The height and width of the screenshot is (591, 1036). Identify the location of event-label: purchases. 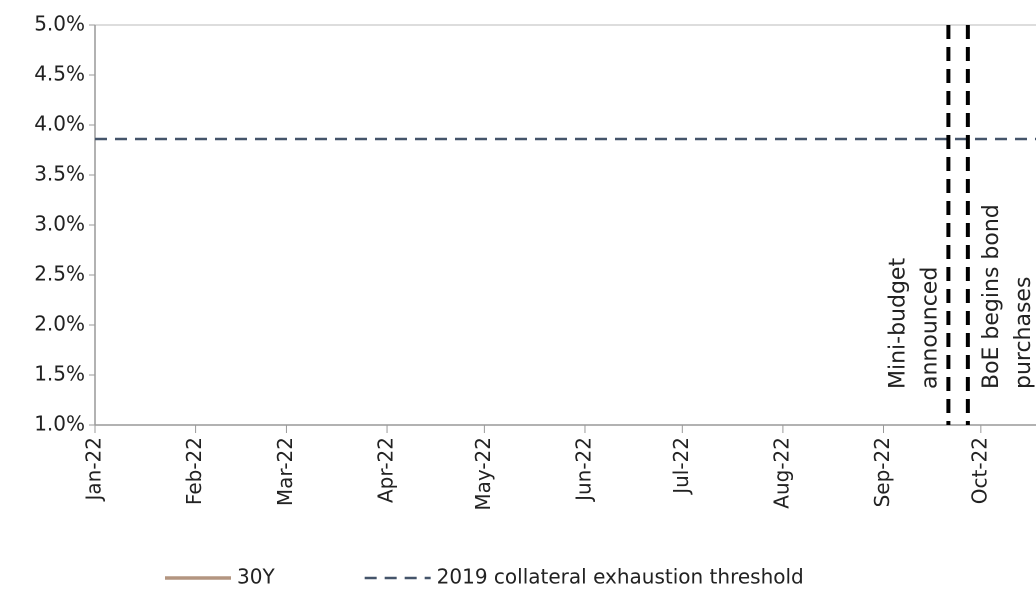
(1023, 333).